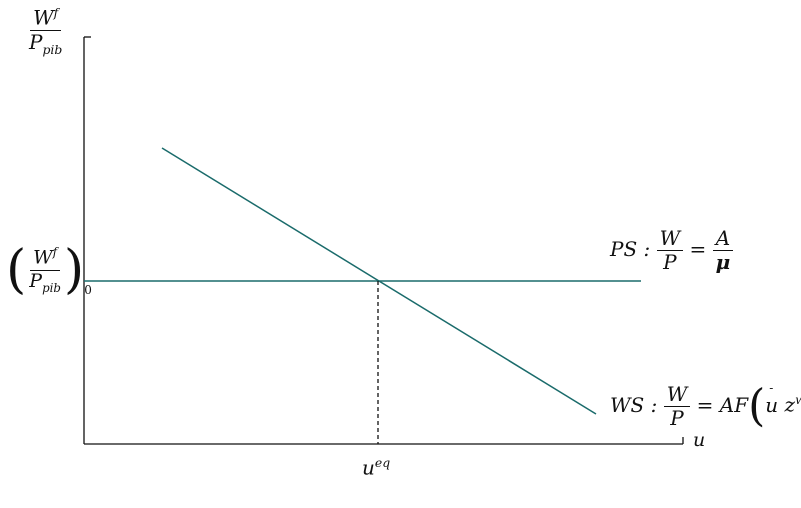 This screenshot has width=801, height=508. What do you see at coordinates (723, 239) in the screenshot?
I see `ps-rhs-num: A` at bounding box center [723, 239].